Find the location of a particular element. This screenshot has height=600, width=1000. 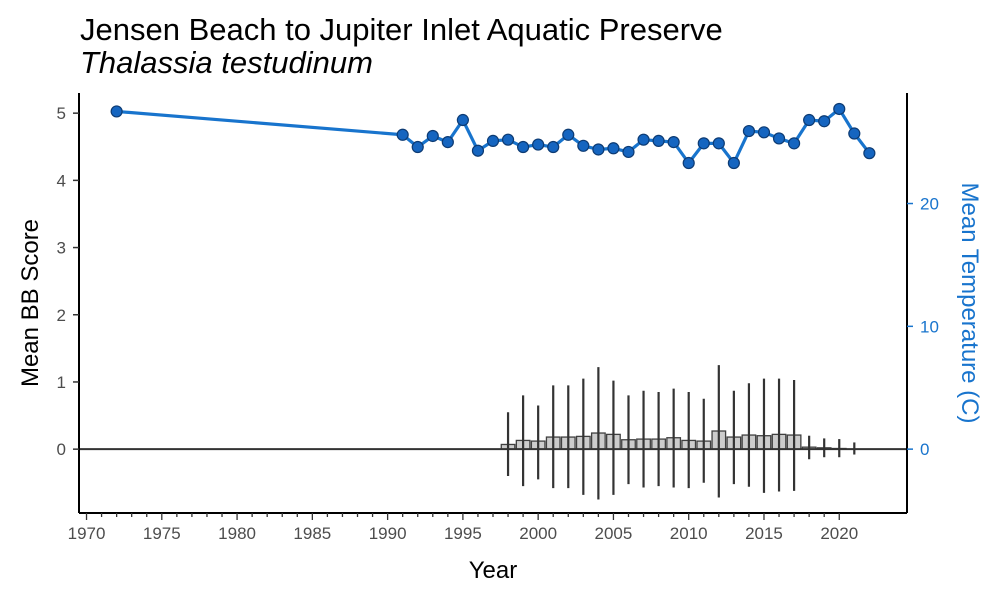

y-axis-left-title: Mean BB Score is located at coordinates (30, 303).